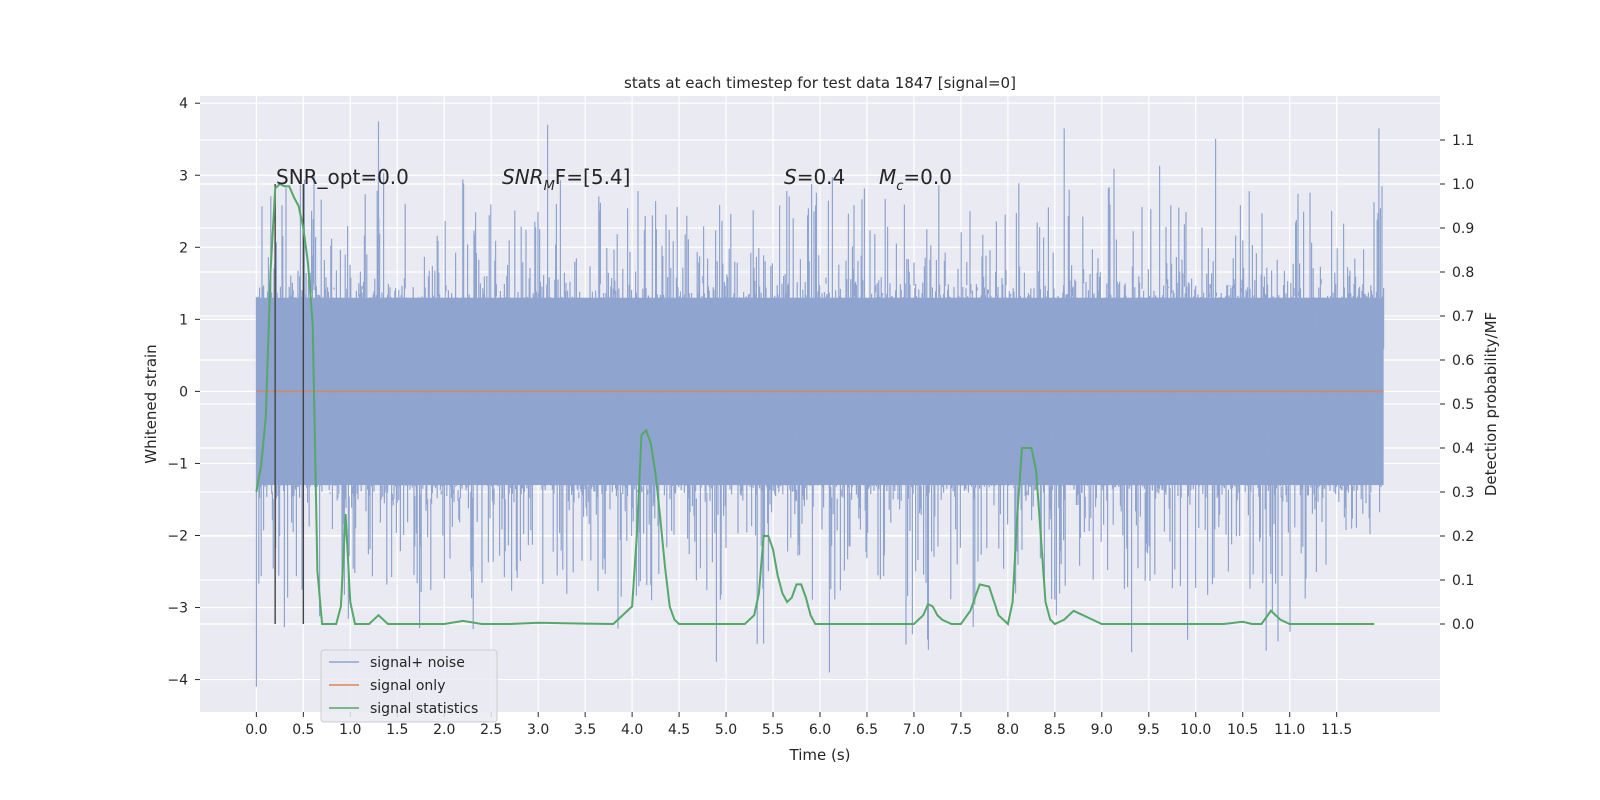 The height and width of the screenshot is (800, 1600). I want to click on x-tick-label: 9.0, so click(1102, 730).